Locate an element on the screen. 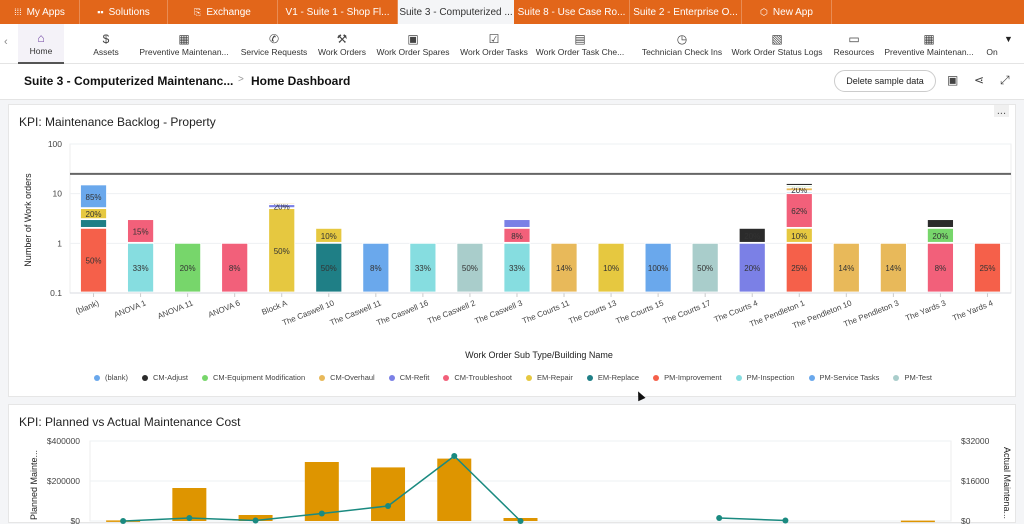 This screenshot has height=524, width=1024. nav-item-work-order-spares: ▣ Work Order Spares is located at coordinates (413, 44).